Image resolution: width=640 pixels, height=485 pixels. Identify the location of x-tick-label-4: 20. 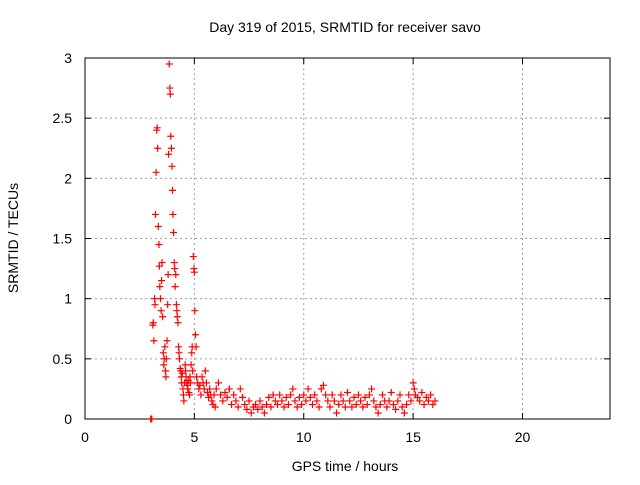
(523, 437).